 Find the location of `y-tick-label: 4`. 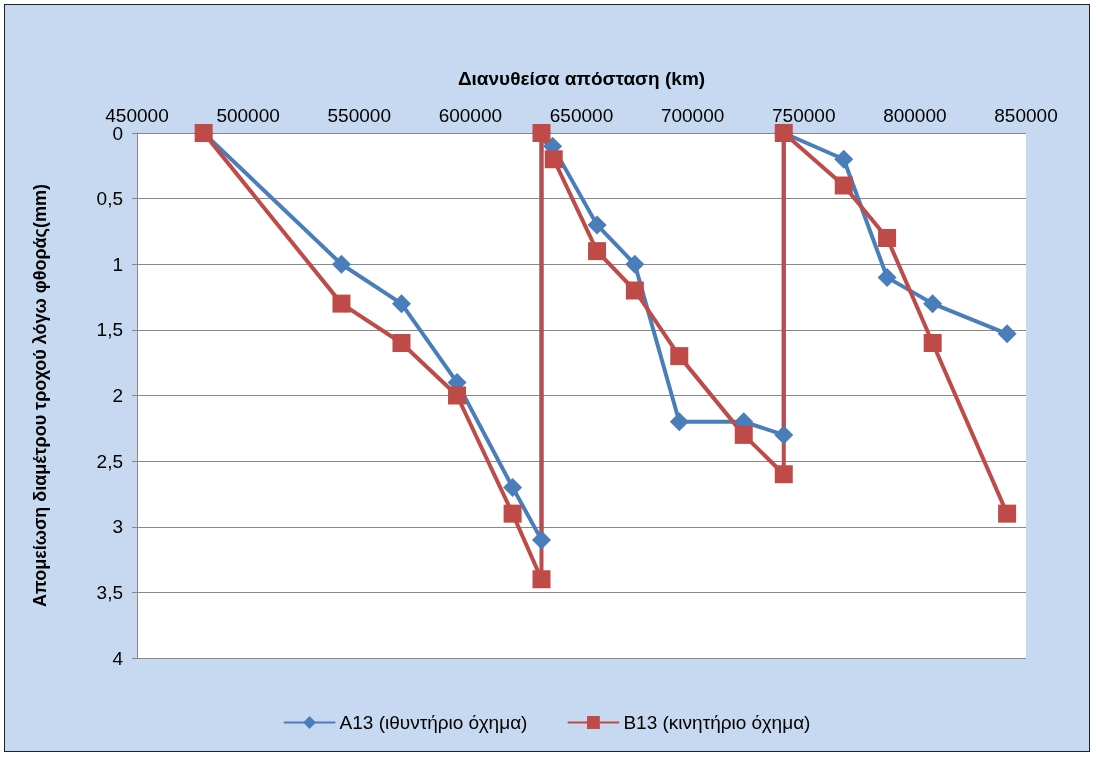

y-tick-label: 4 is located at coordinates (118, 658).